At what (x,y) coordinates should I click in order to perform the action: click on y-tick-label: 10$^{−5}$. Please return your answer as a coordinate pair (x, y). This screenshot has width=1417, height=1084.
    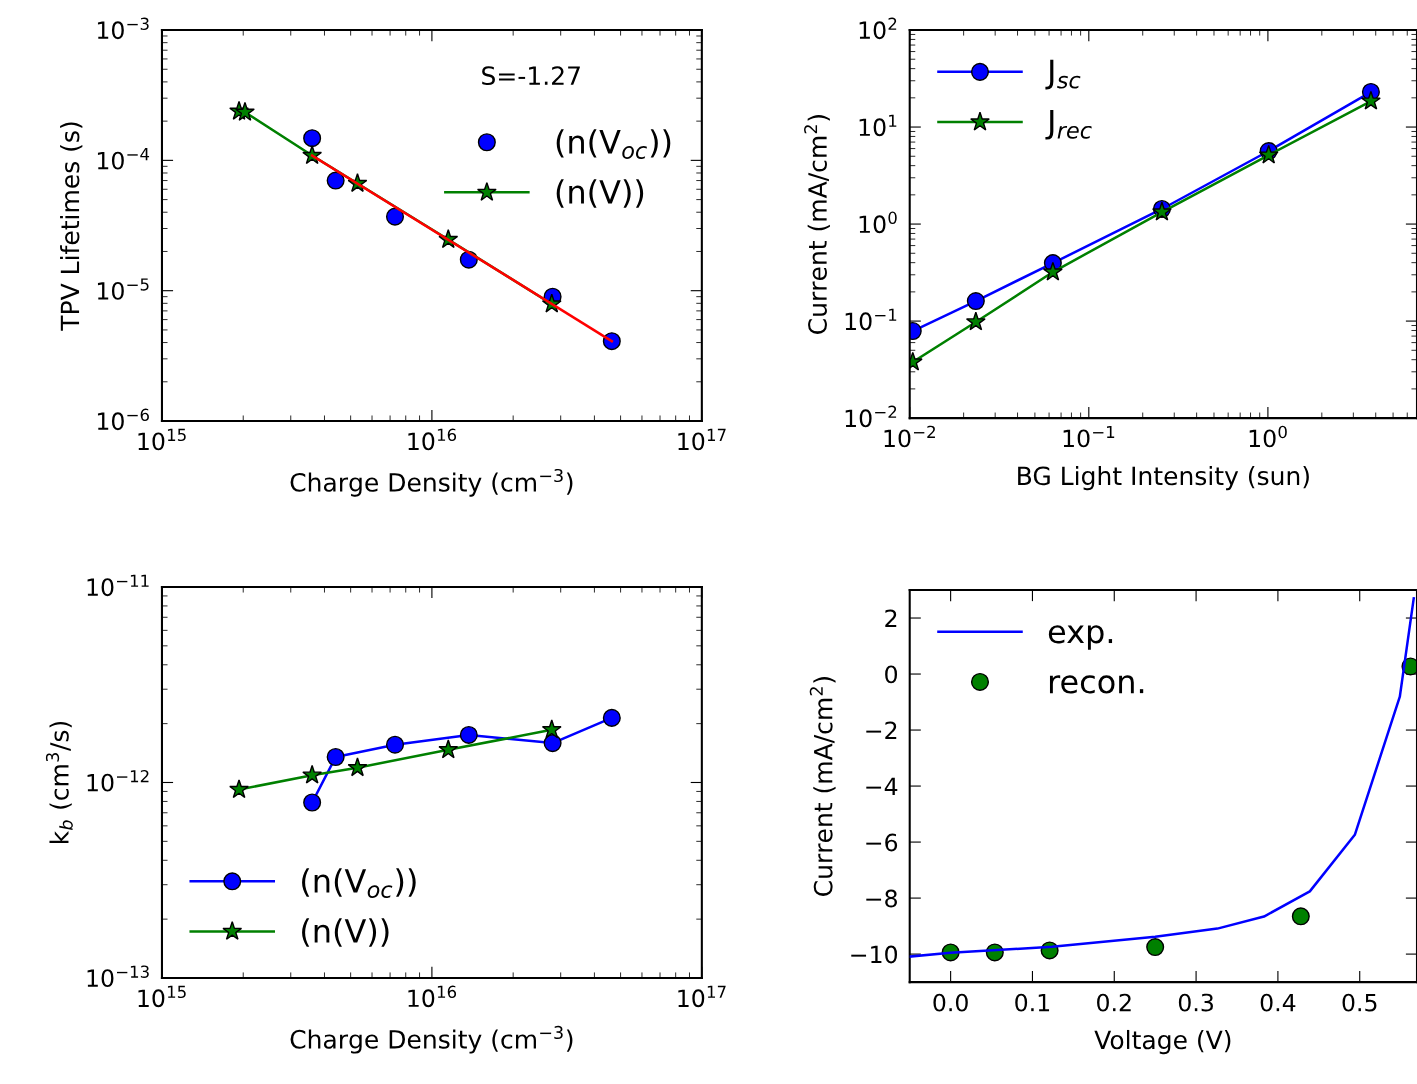
    Looking at the image, I should click on (123, 289).